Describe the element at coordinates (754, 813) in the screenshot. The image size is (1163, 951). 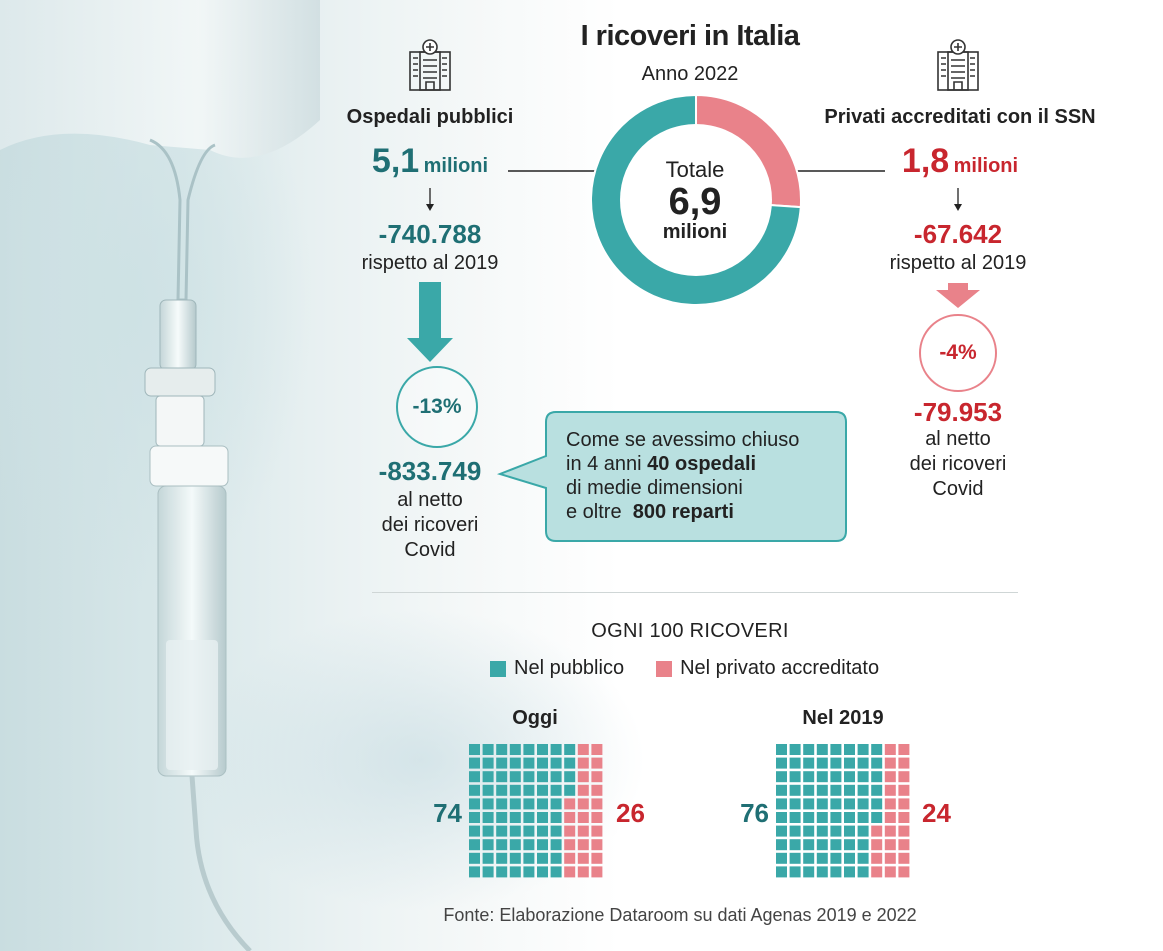
I see `waffle-2019-public-value: 76` at that location.